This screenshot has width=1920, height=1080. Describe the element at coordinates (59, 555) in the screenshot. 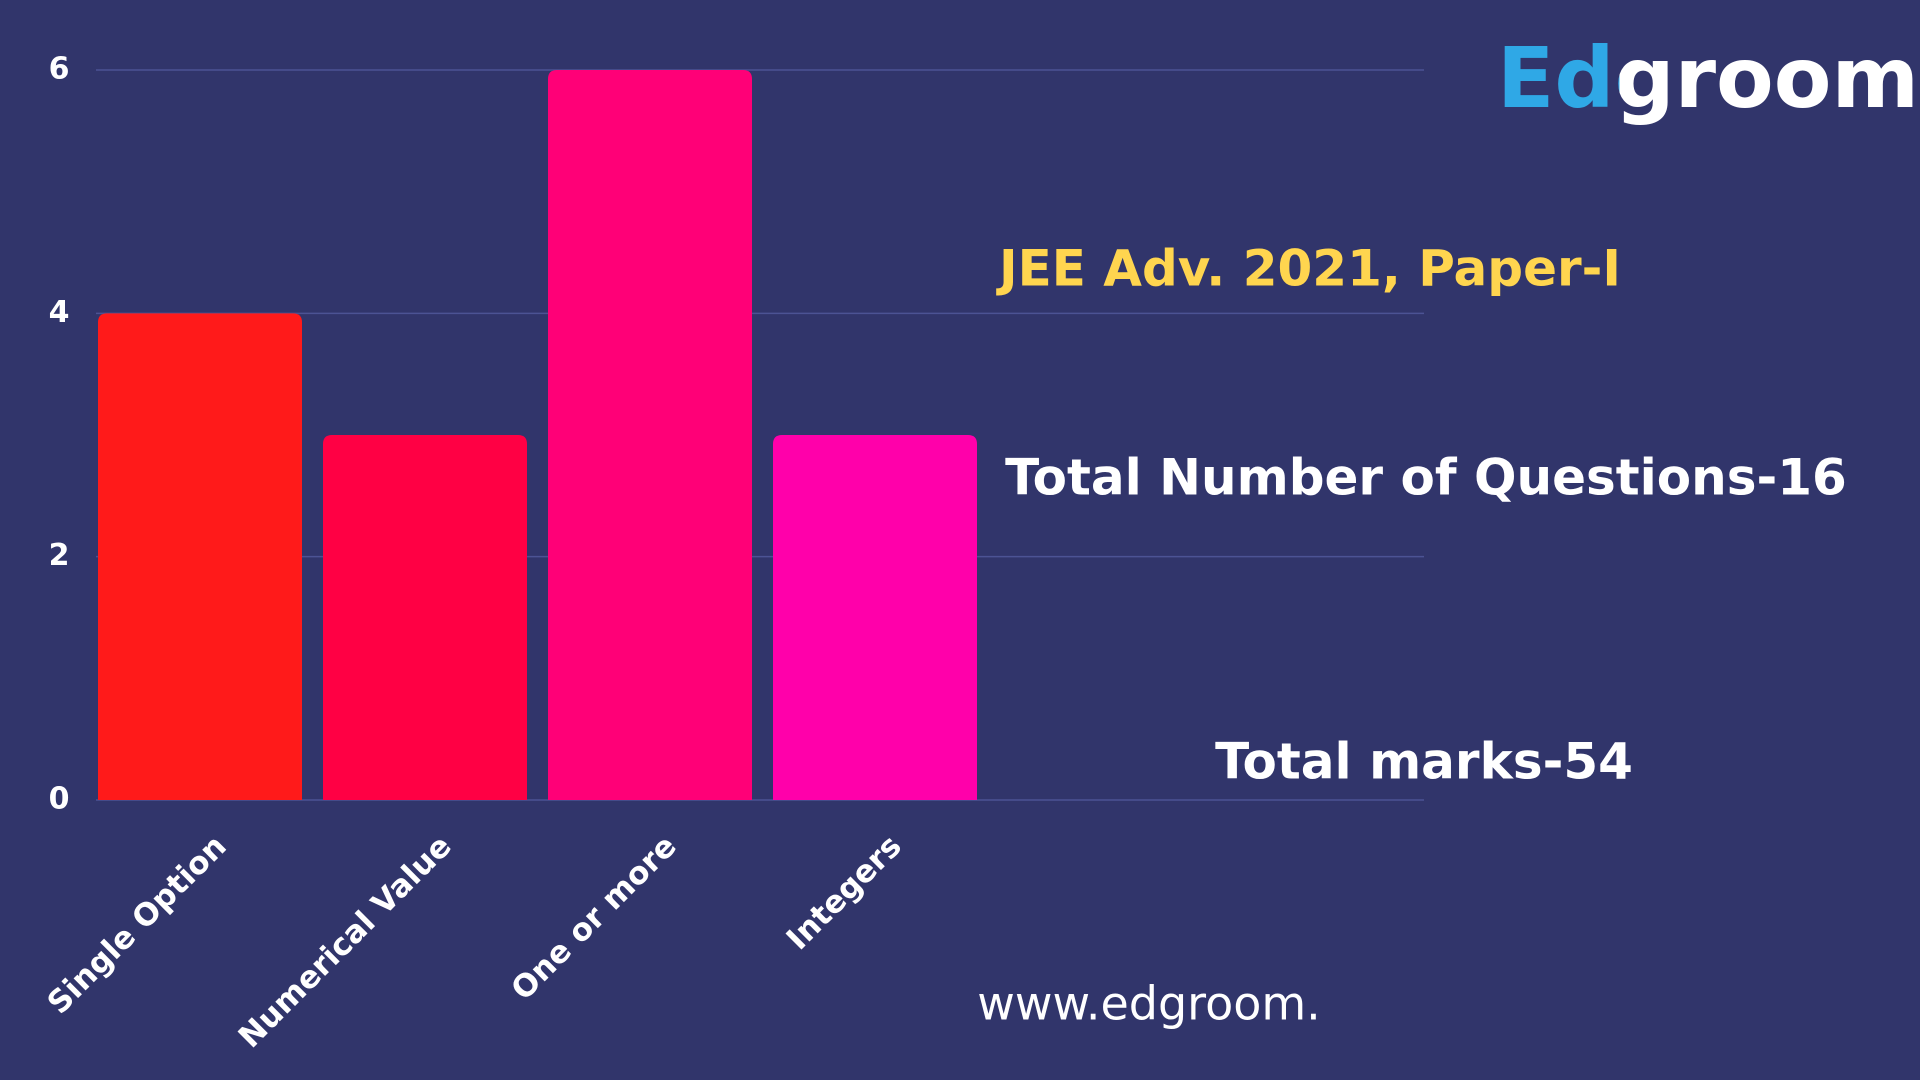

I see `y-tick-label: 2` at that location.